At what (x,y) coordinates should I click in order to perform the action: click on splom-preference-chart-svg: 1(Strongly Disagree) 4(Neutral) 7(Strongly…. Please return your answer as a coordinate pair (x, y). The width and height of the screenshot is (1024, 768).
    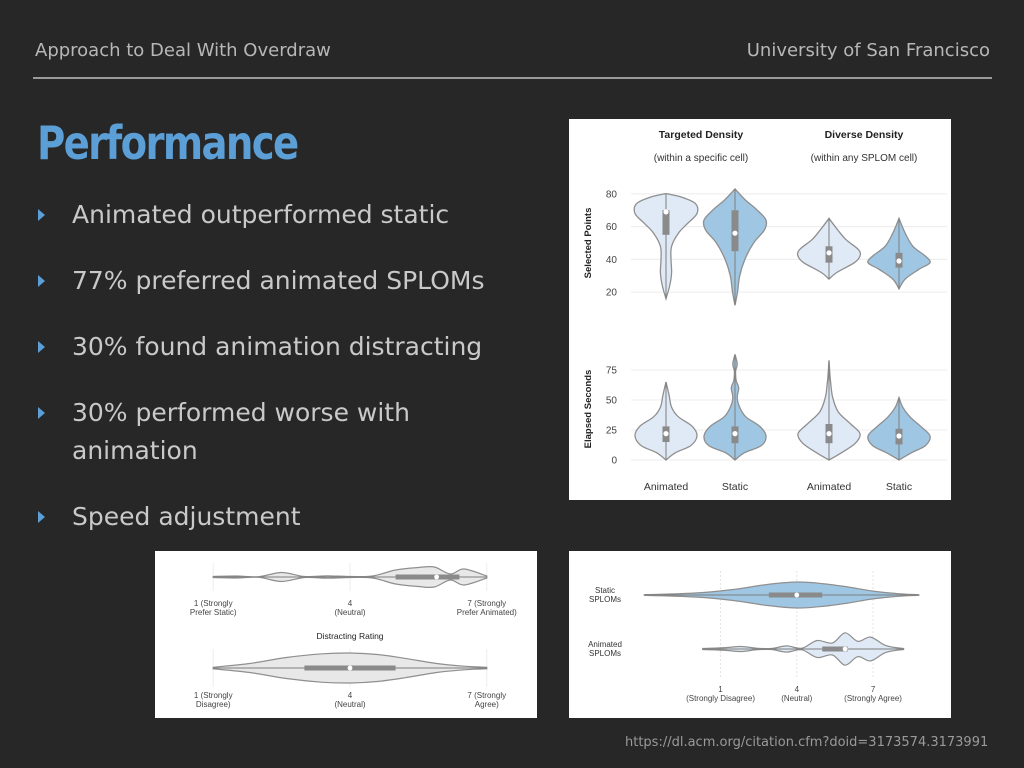
    Looking at the image, I should click on (754, 637).